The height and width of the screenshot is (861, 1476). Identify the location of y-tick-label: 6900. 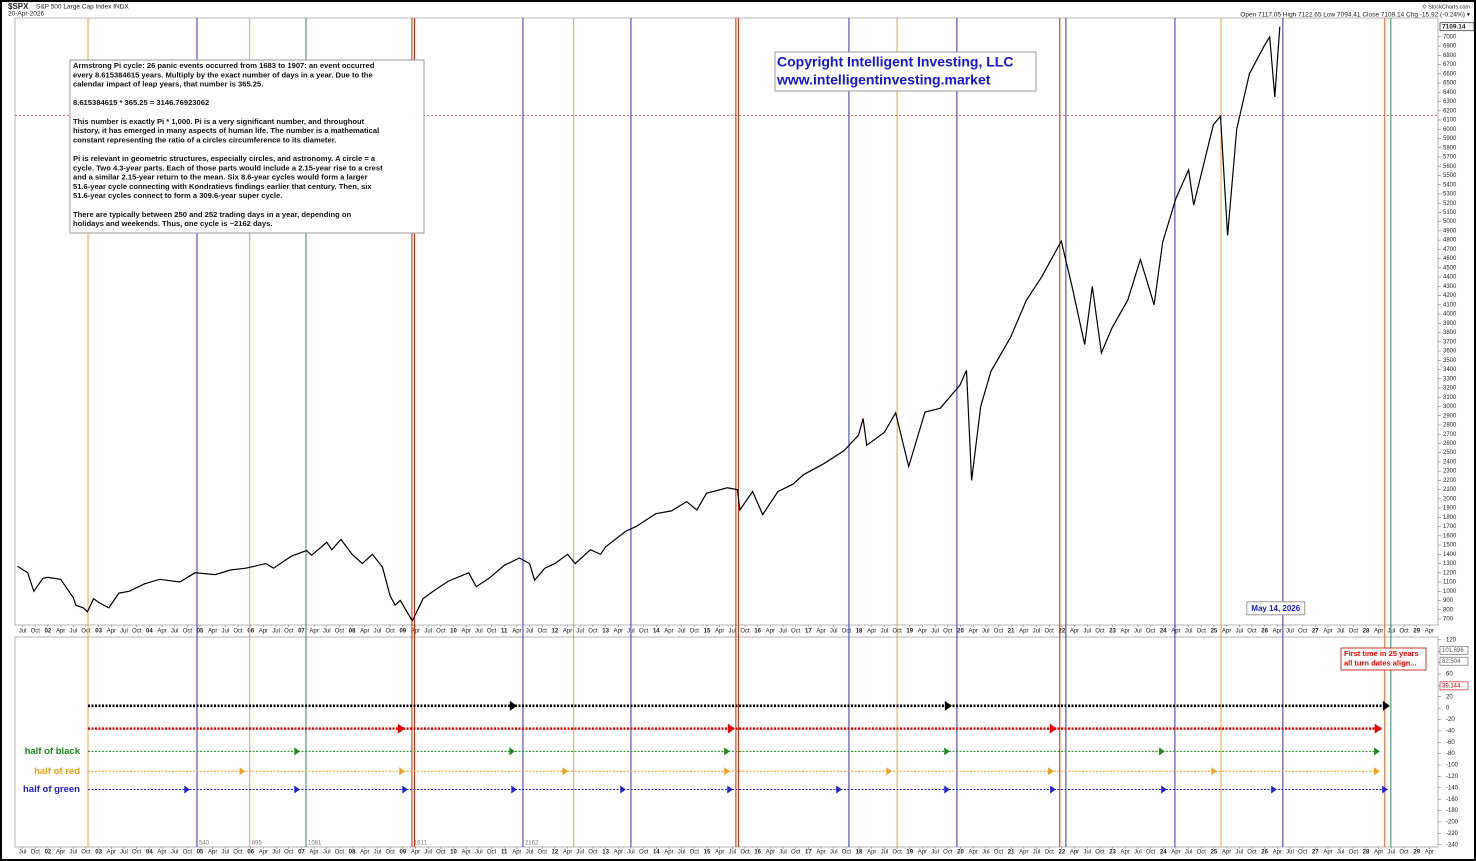
(1450, 47).